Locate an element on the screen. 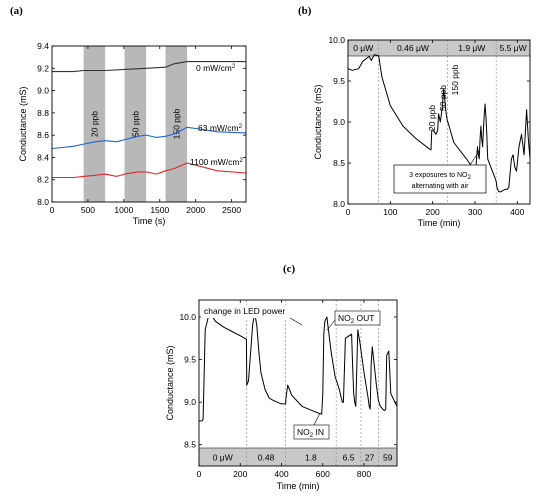 The height and width of the screenshot is (496, 550). no2-in-label: NO2 IN is located at coordinates (310, 433).